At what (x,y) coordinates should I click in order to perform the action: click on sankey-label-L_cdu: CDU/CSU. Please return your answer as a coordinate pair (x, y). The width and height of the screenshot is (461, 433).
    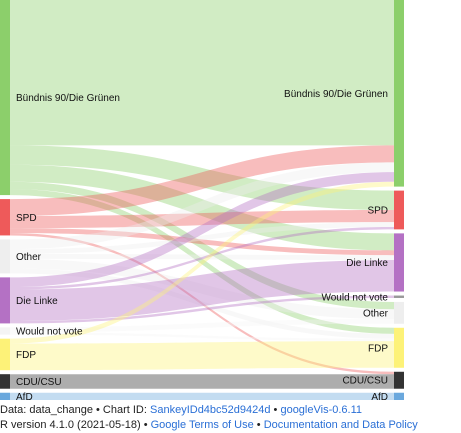
    Looking at the image, I should click on (39, 382).